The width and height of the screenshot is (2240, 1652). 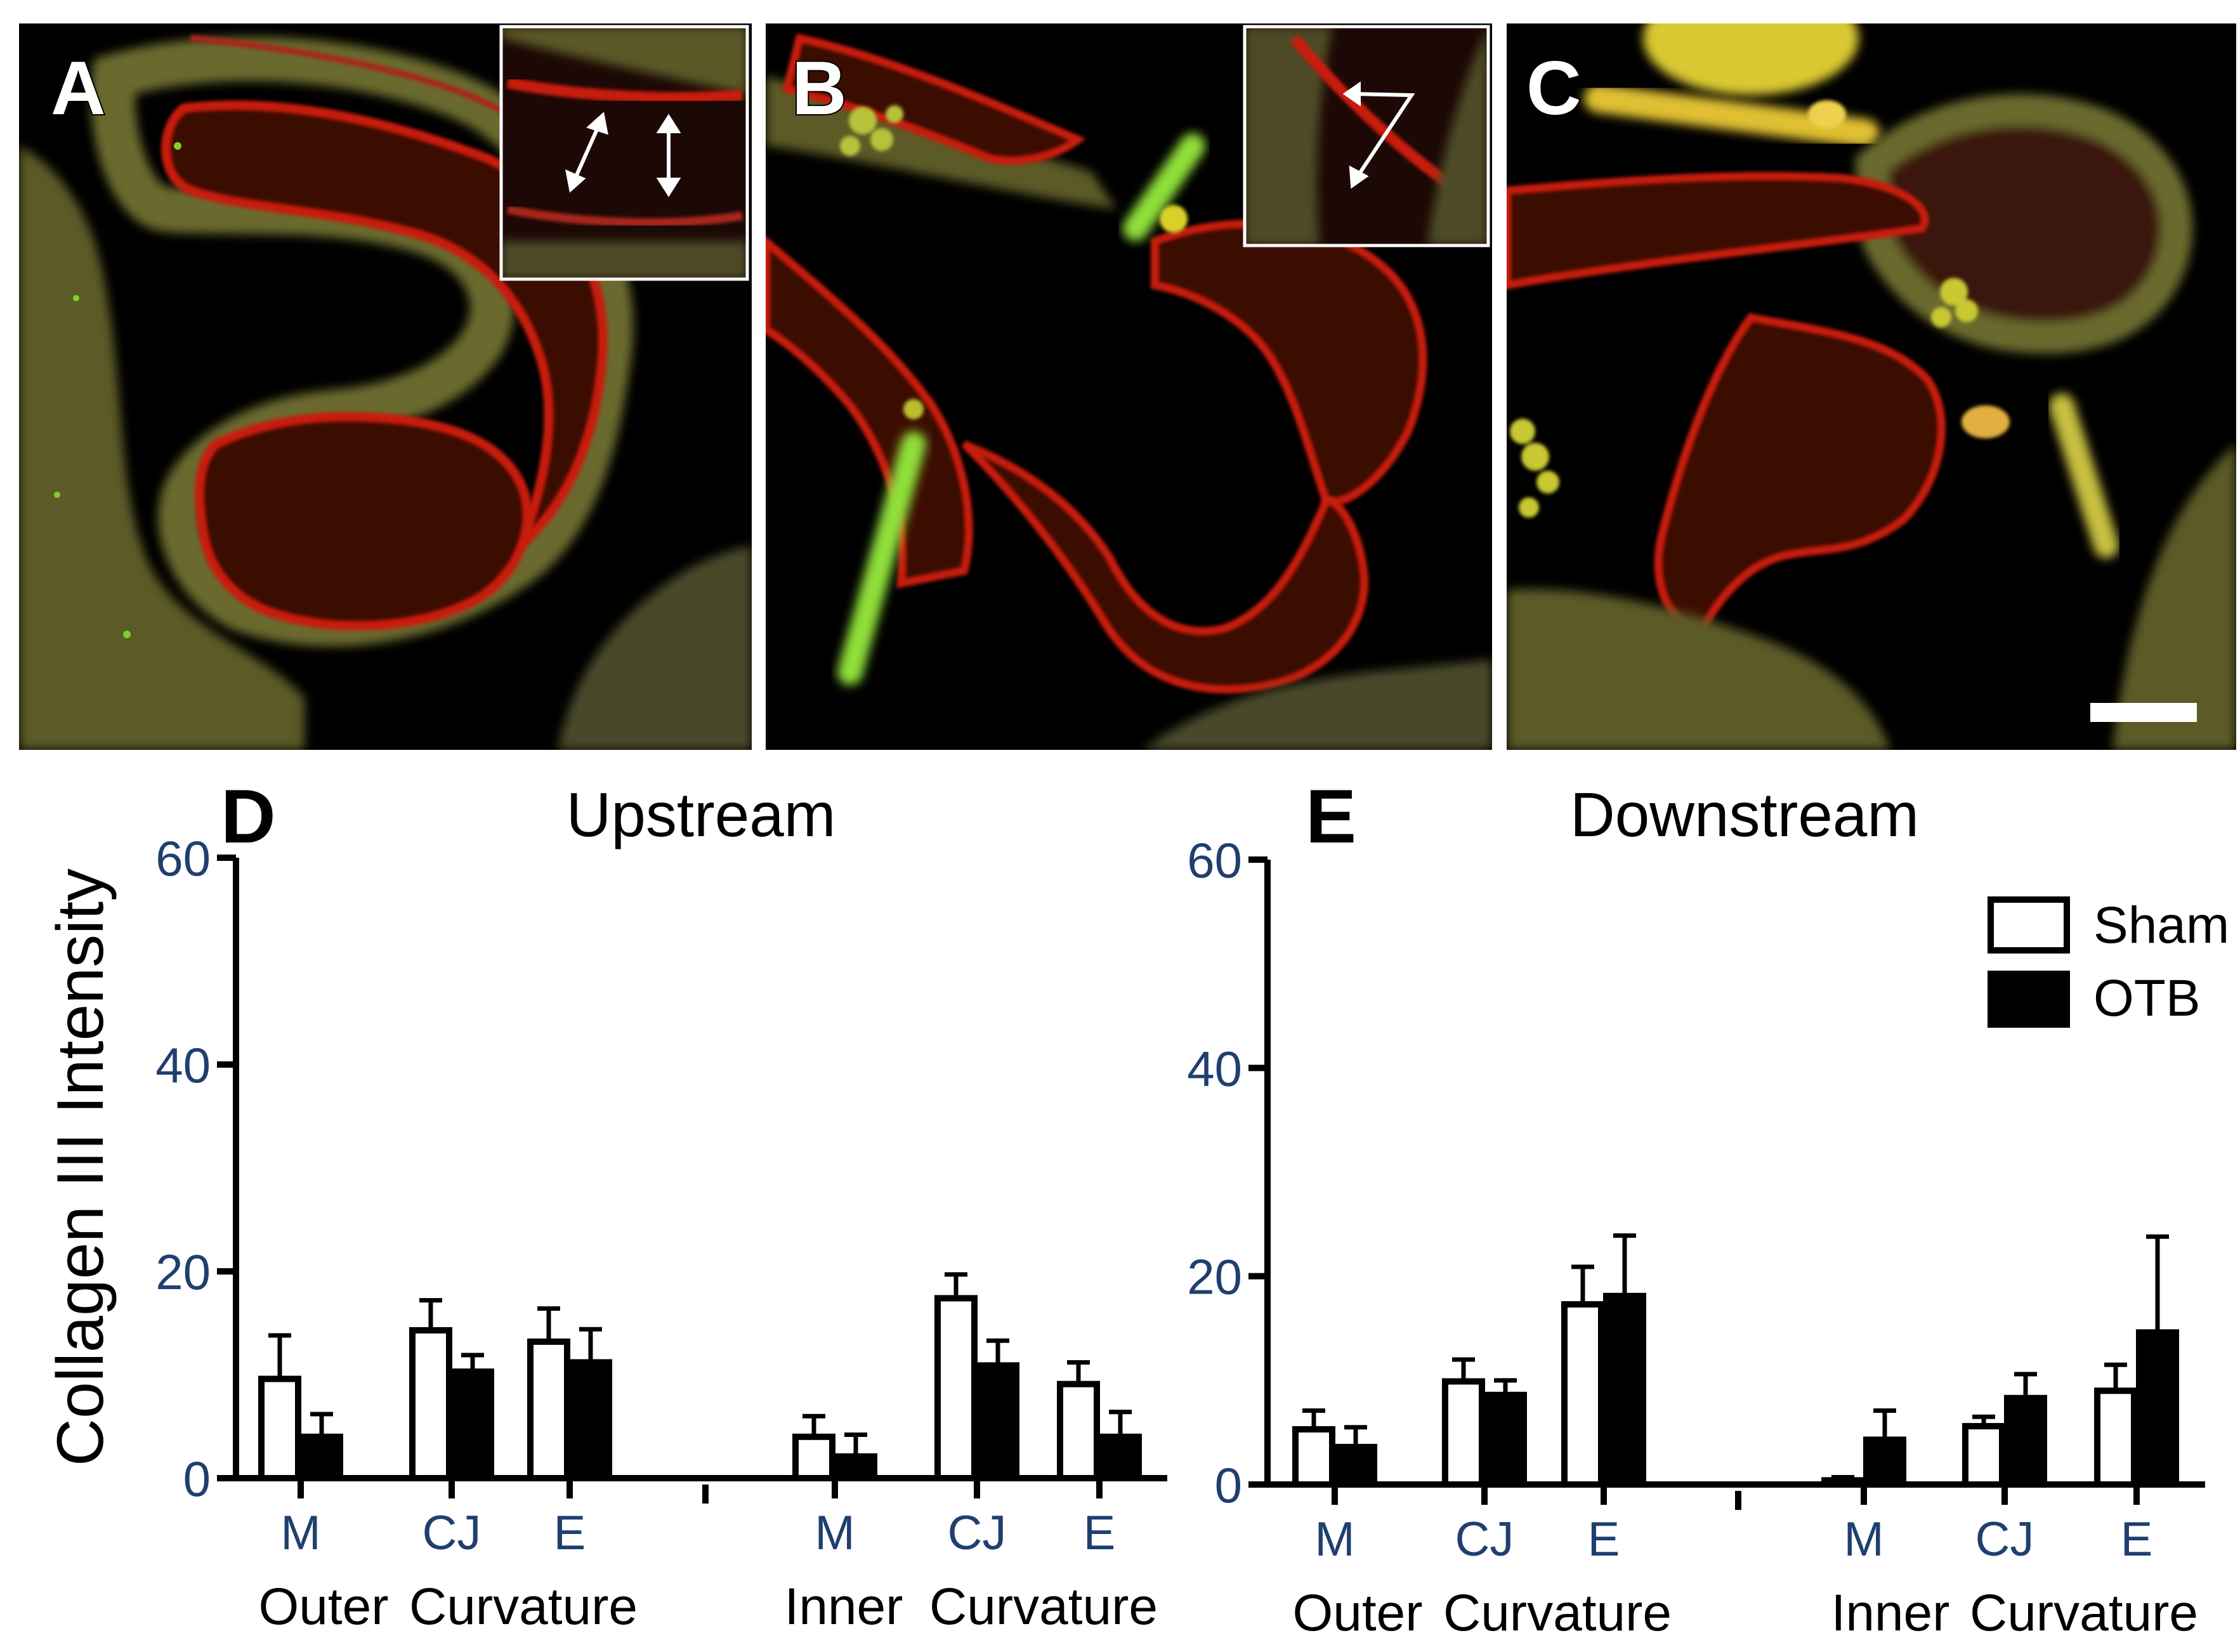 What do you see at coordinates (2161, 925) in the screenshot?
I see `legend-label-sham: Sham` at bounding box center [2161, 925].